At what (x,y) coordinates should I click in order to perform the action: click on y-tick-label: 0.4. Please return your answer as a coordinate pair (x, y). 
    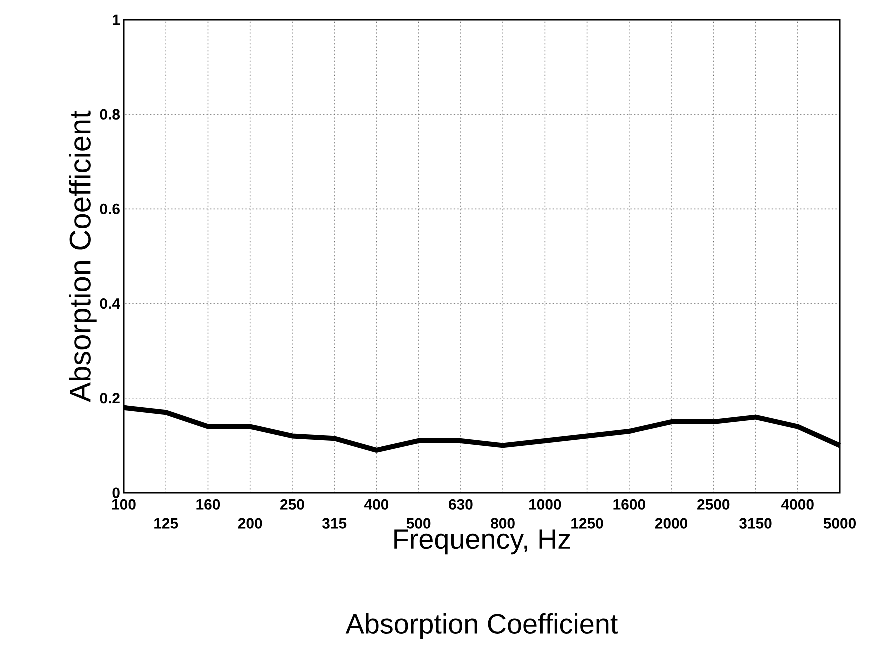
    Looking at the image, I should click on (110, 304).